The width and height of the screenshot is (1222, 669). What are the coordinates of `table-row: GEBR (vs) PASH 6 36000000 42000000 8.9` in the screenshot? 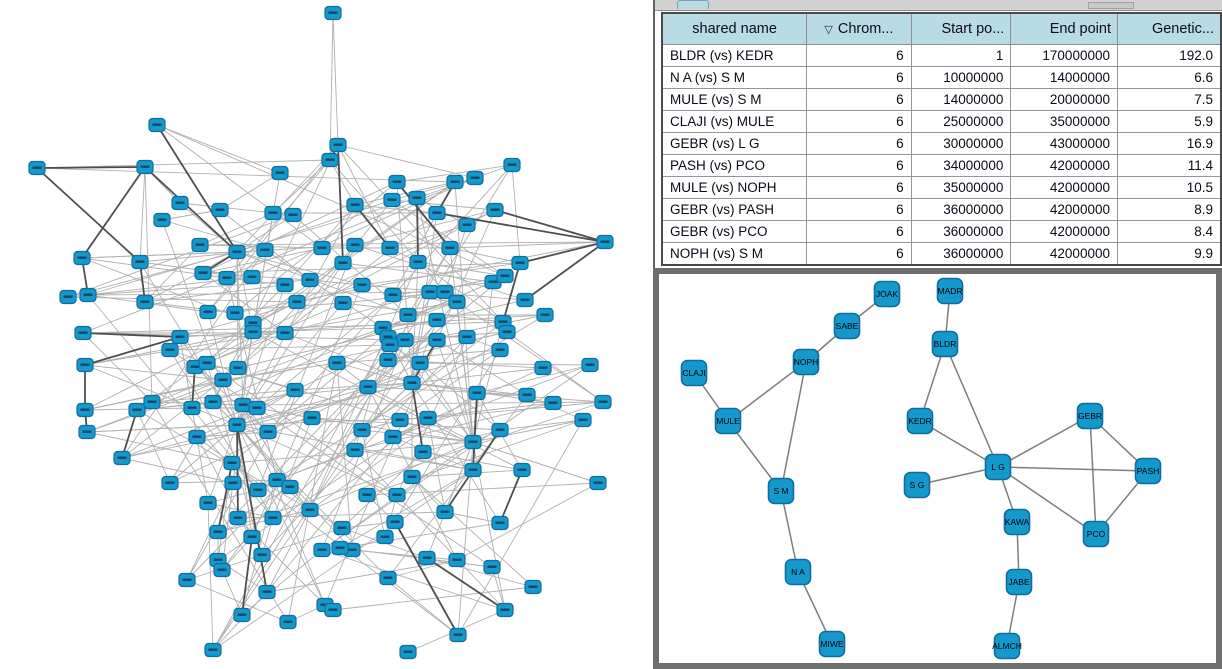 It's located at (941, 209).